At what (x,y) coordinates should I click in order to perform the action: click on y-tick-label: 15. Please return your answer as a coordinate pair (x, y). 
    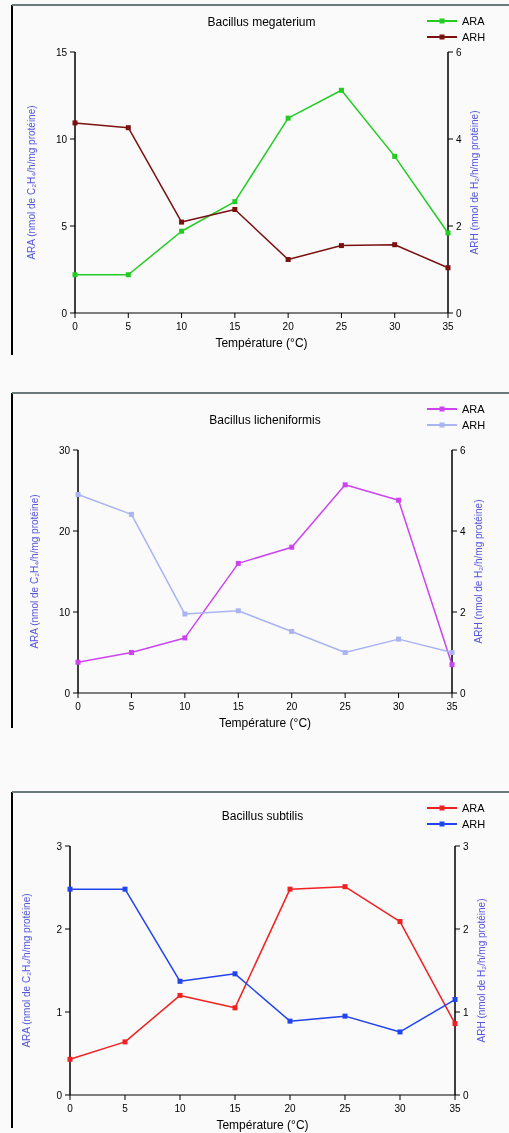
    Looking at the image, I should click on (61, 52).